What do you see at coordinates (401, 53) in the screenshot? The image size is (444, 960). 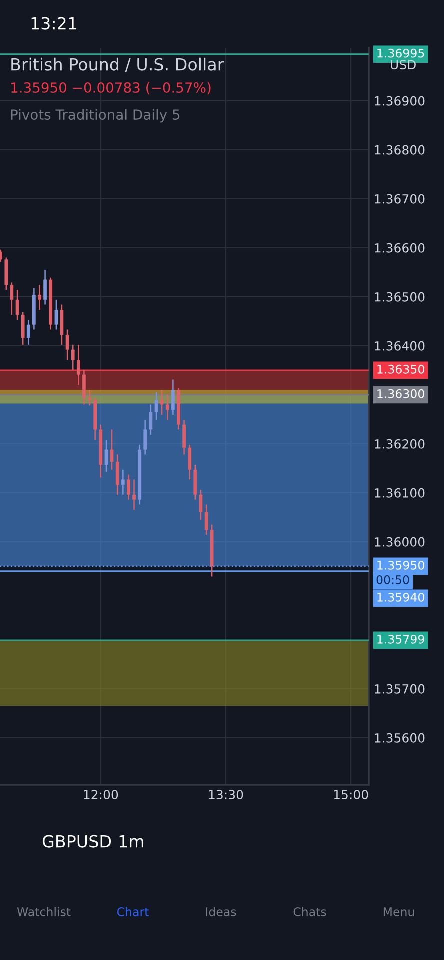 I see `ref-line-label: 1.36995` at bounding box center [401, 53].